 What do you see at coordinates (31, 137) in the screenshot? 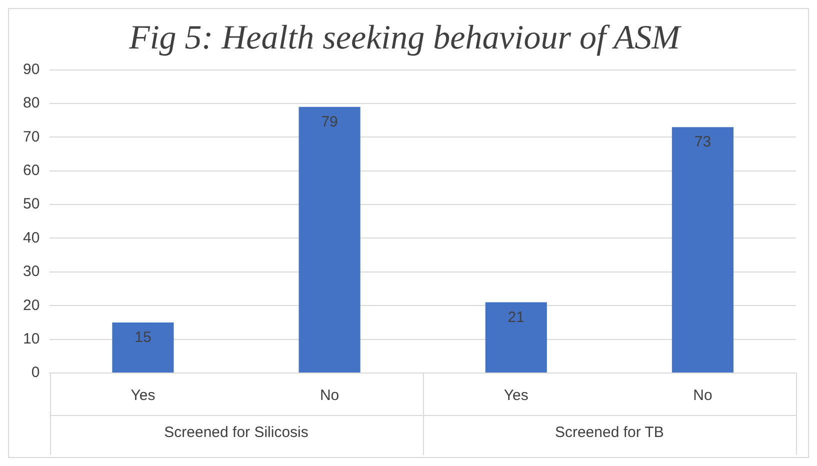
I see `y-tick-label: 70` at bounding box center [31, 137].